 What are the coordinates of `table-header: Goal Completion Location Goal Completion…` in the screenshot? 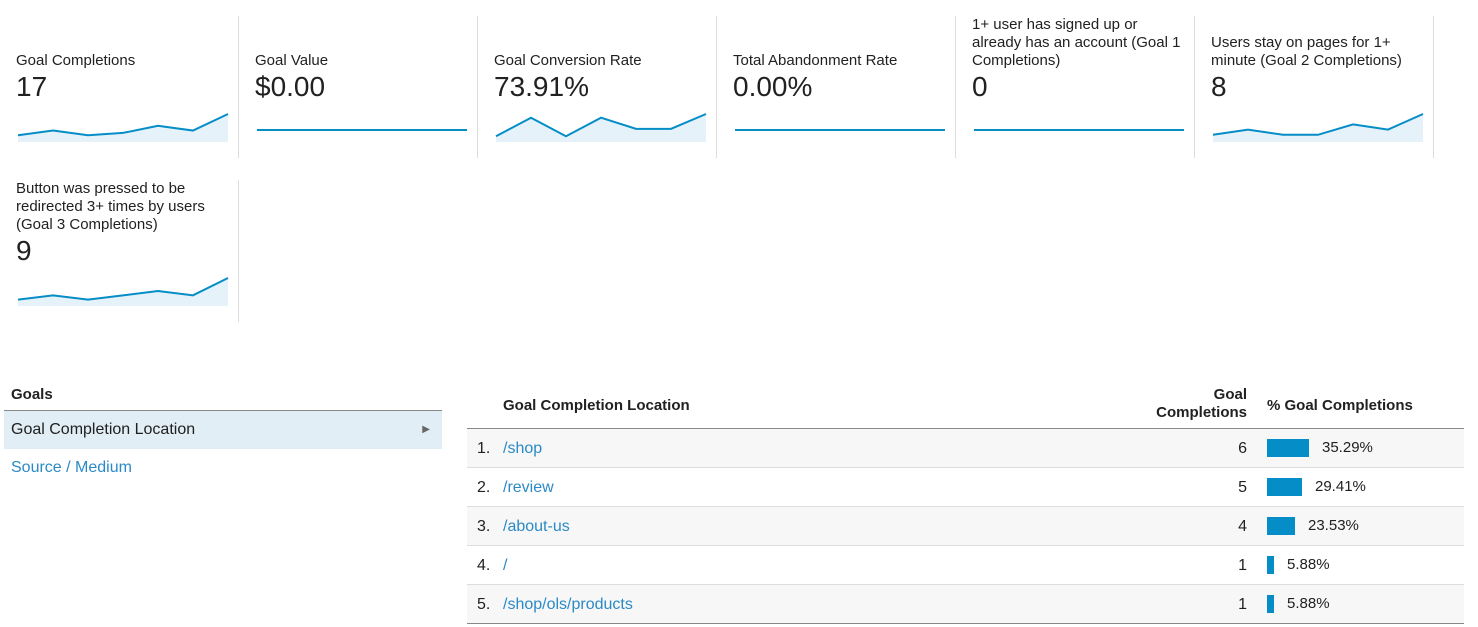 It's located at (965, 405).